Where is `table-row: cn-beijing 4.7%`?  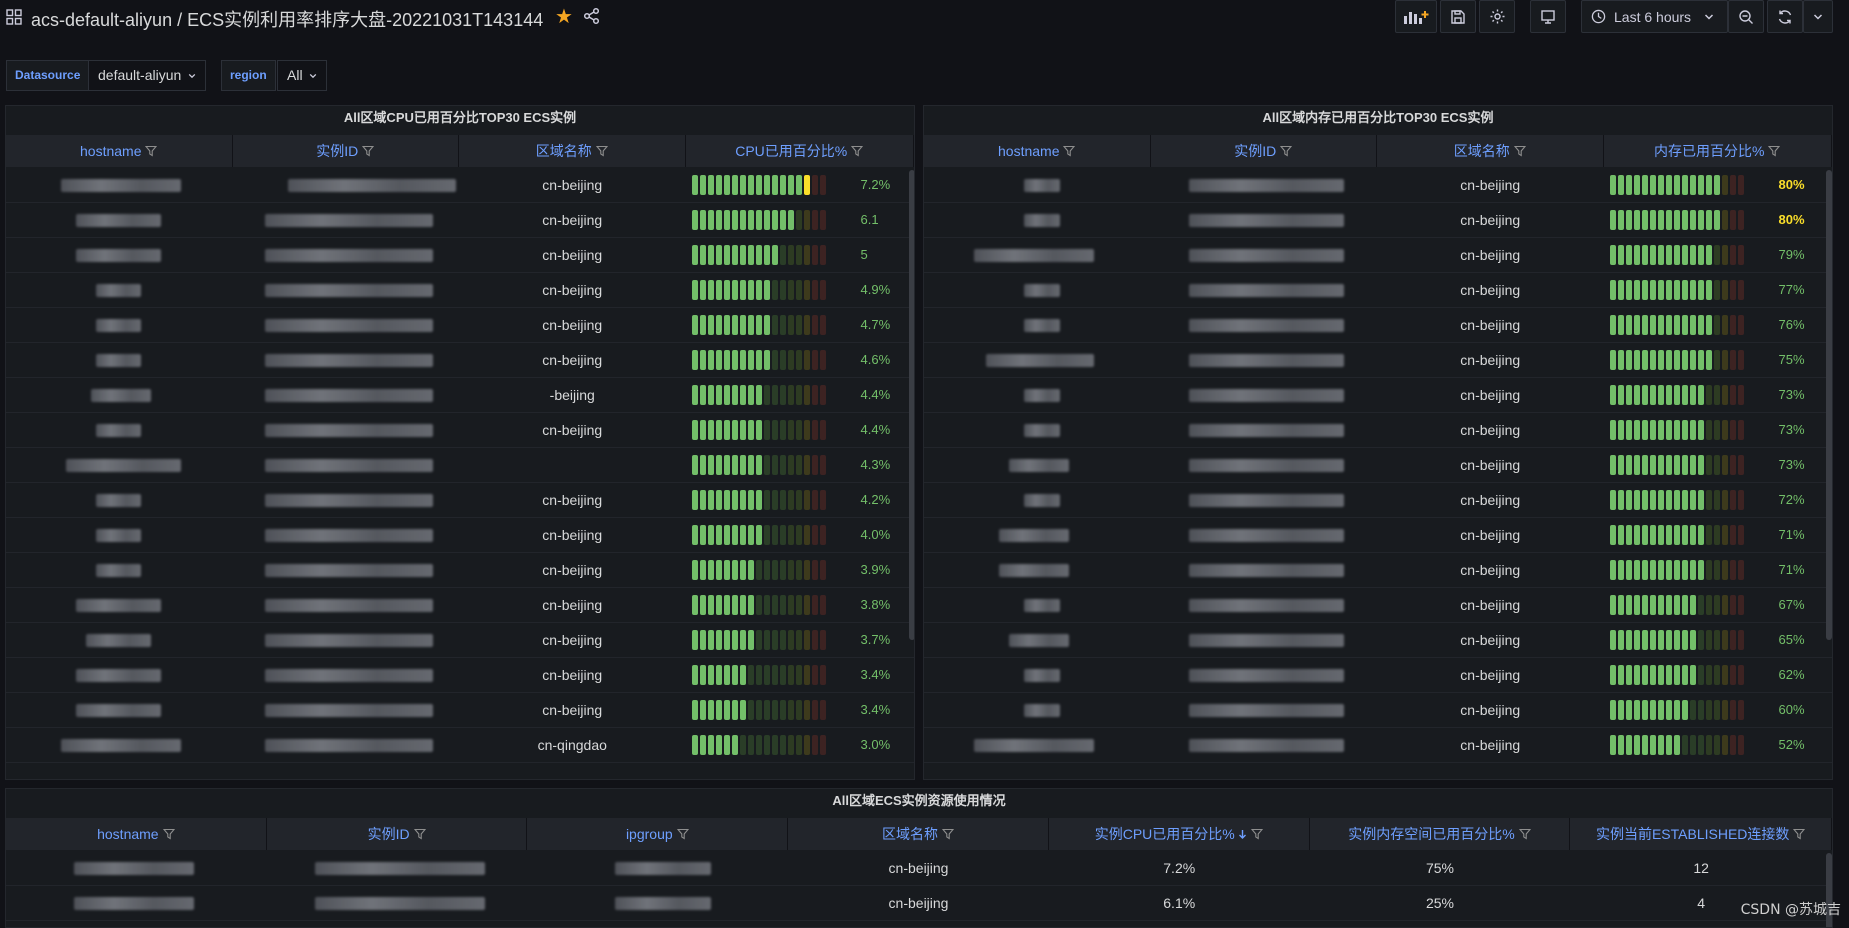
table-row: cn-beijing 4.7% is located at coordinates (460, 325).